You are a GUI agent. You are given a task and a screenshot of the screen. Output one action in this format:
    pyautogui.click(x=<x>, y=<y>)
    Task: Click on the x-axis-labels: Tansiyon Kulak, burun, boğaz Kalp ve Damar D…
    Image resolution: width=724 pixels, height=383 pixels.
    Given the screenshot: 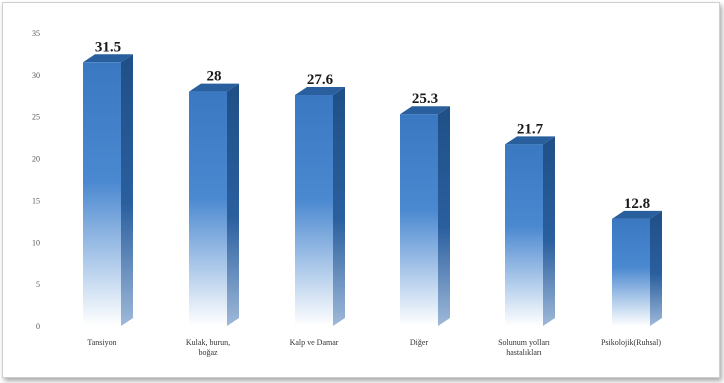 What is the action you would take?
    pyautogui.click(x=374, y=347)
    